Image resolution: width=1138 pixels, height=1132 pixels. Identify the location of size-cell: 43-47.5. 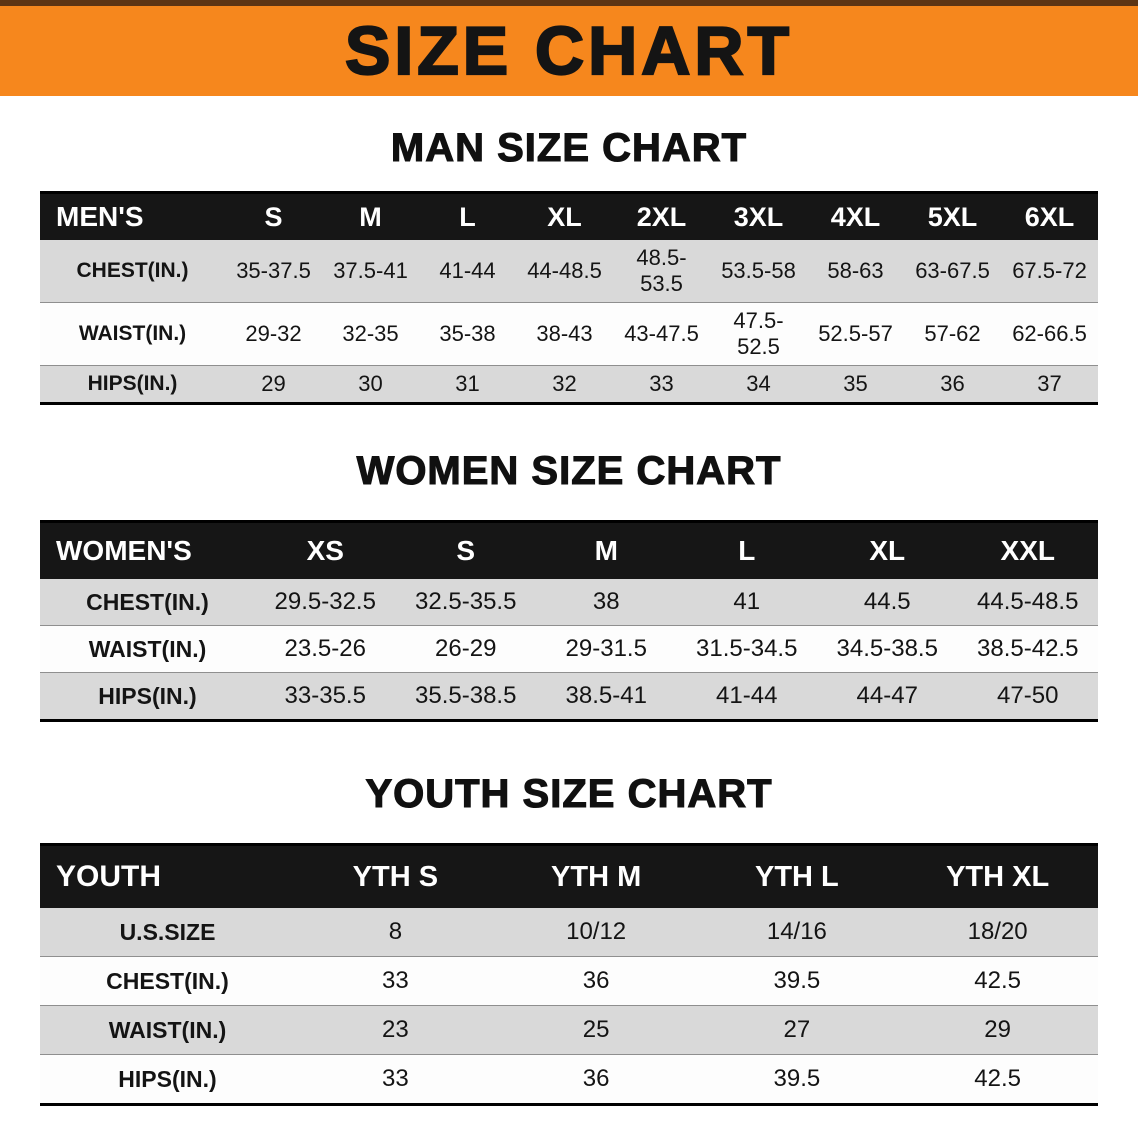
(661, 333).